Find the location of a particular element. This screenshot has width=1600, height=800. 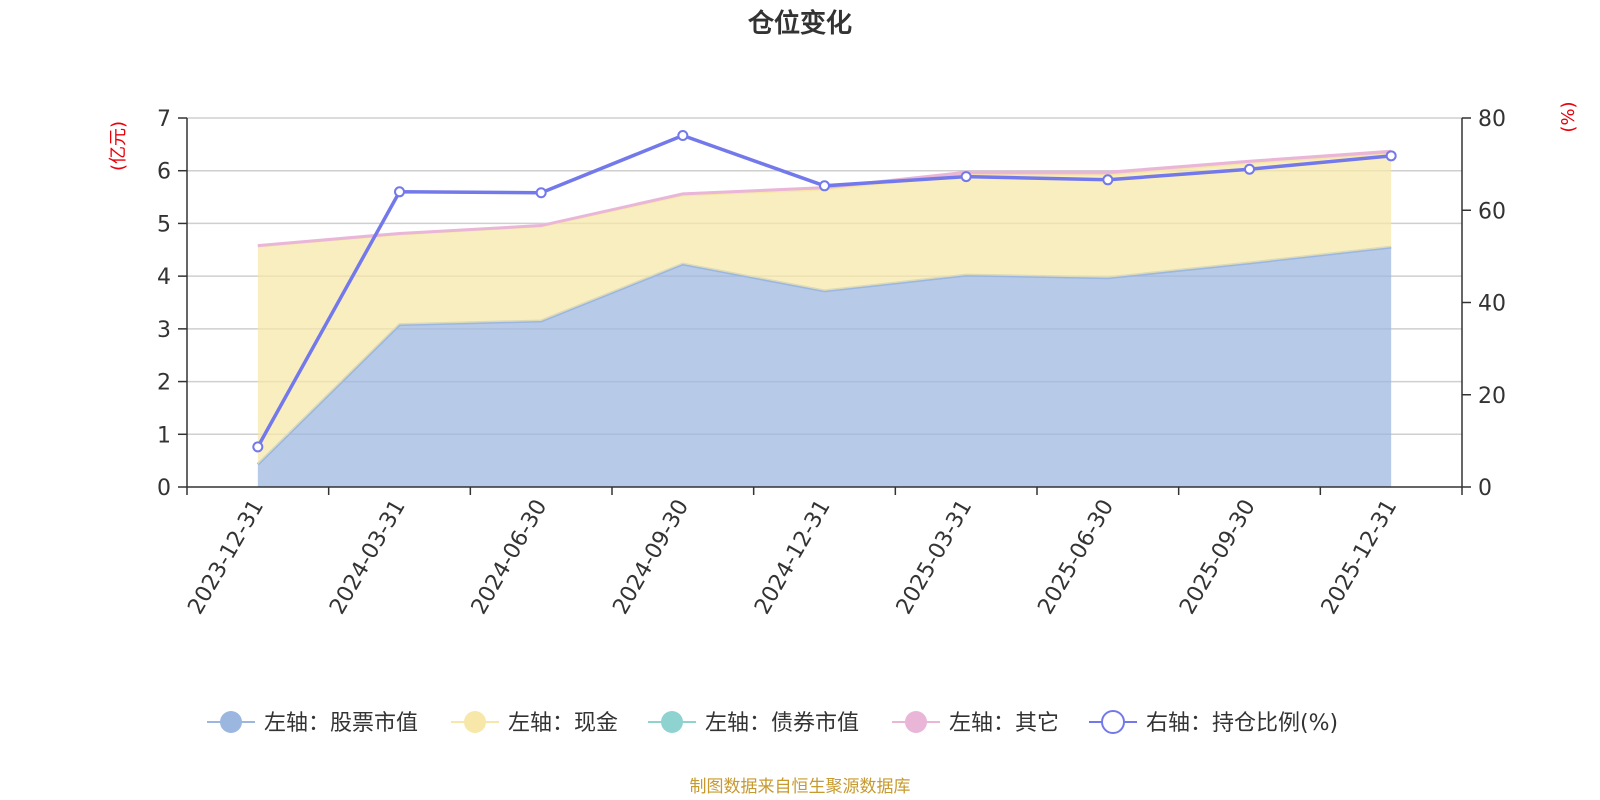

left-tick-label: 1 is located at coordinates (164, 435).